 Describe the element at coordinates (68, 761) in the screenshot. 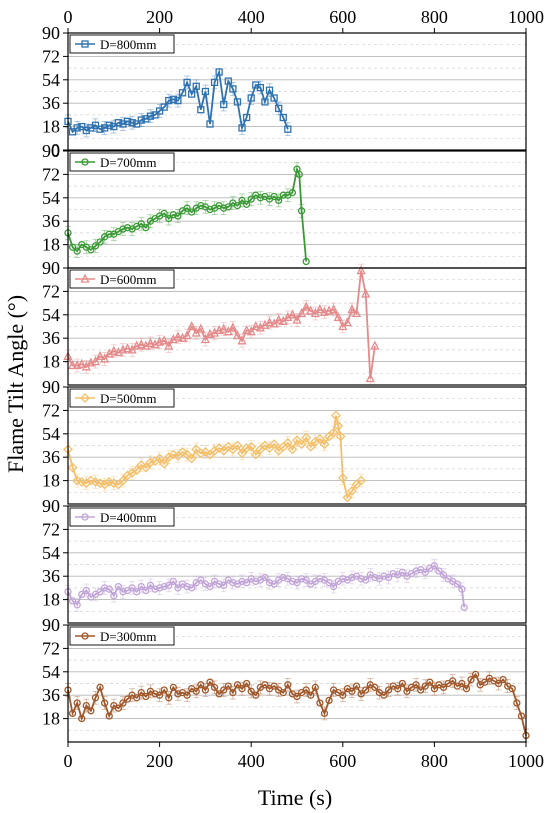

I see `x-tick-label: 0` at that location.